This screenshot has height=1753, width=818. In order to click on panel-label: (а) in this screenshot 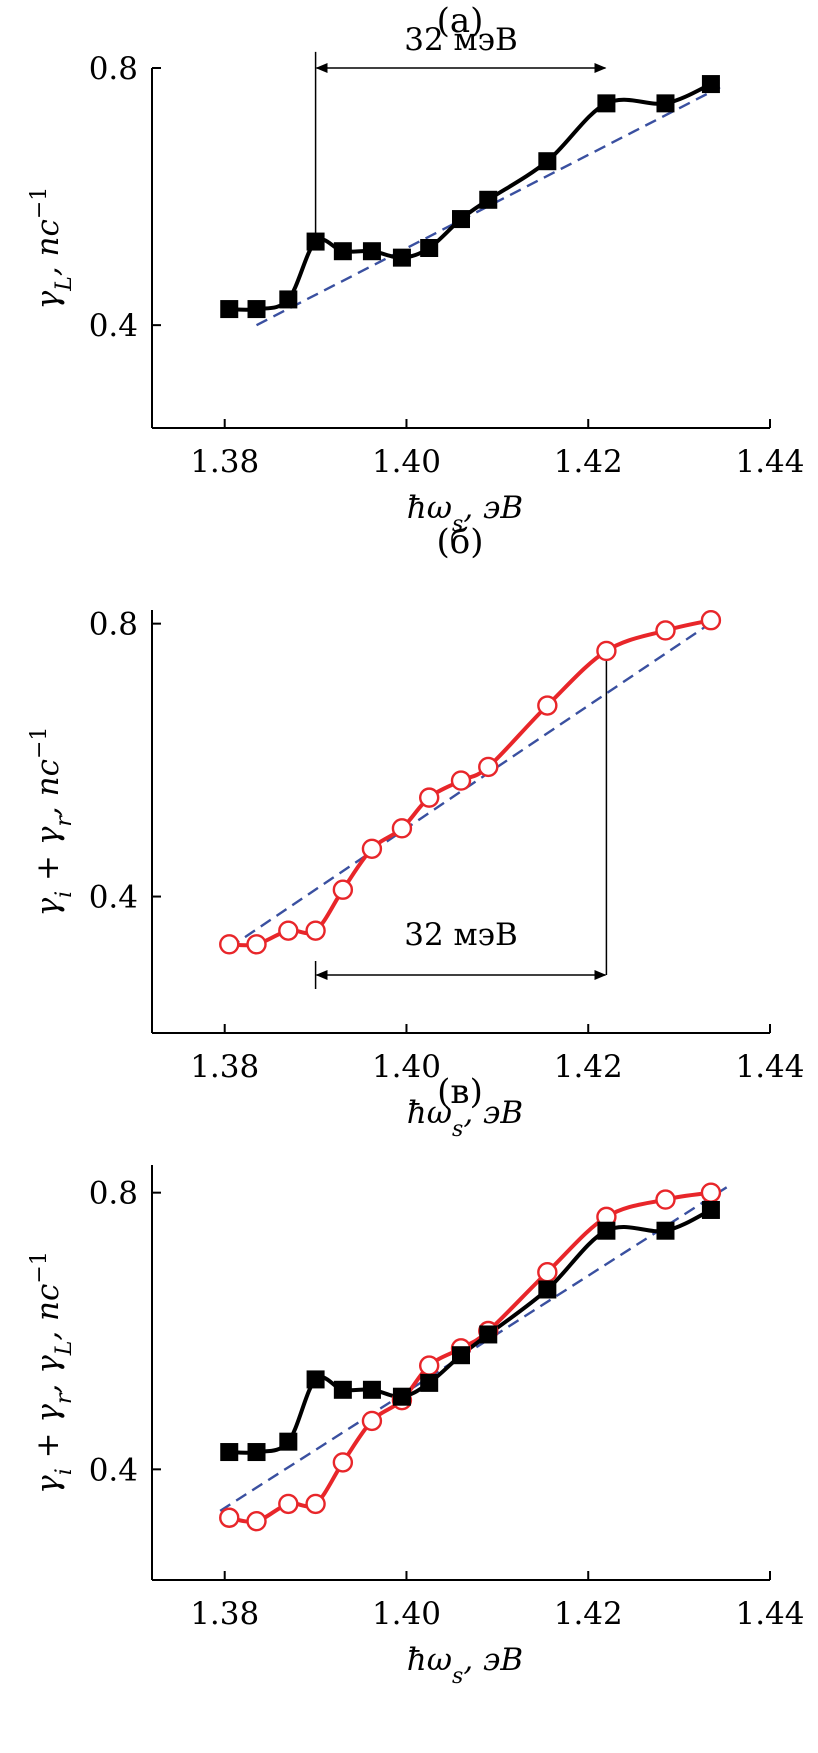, I will do `click(460, 21)`.